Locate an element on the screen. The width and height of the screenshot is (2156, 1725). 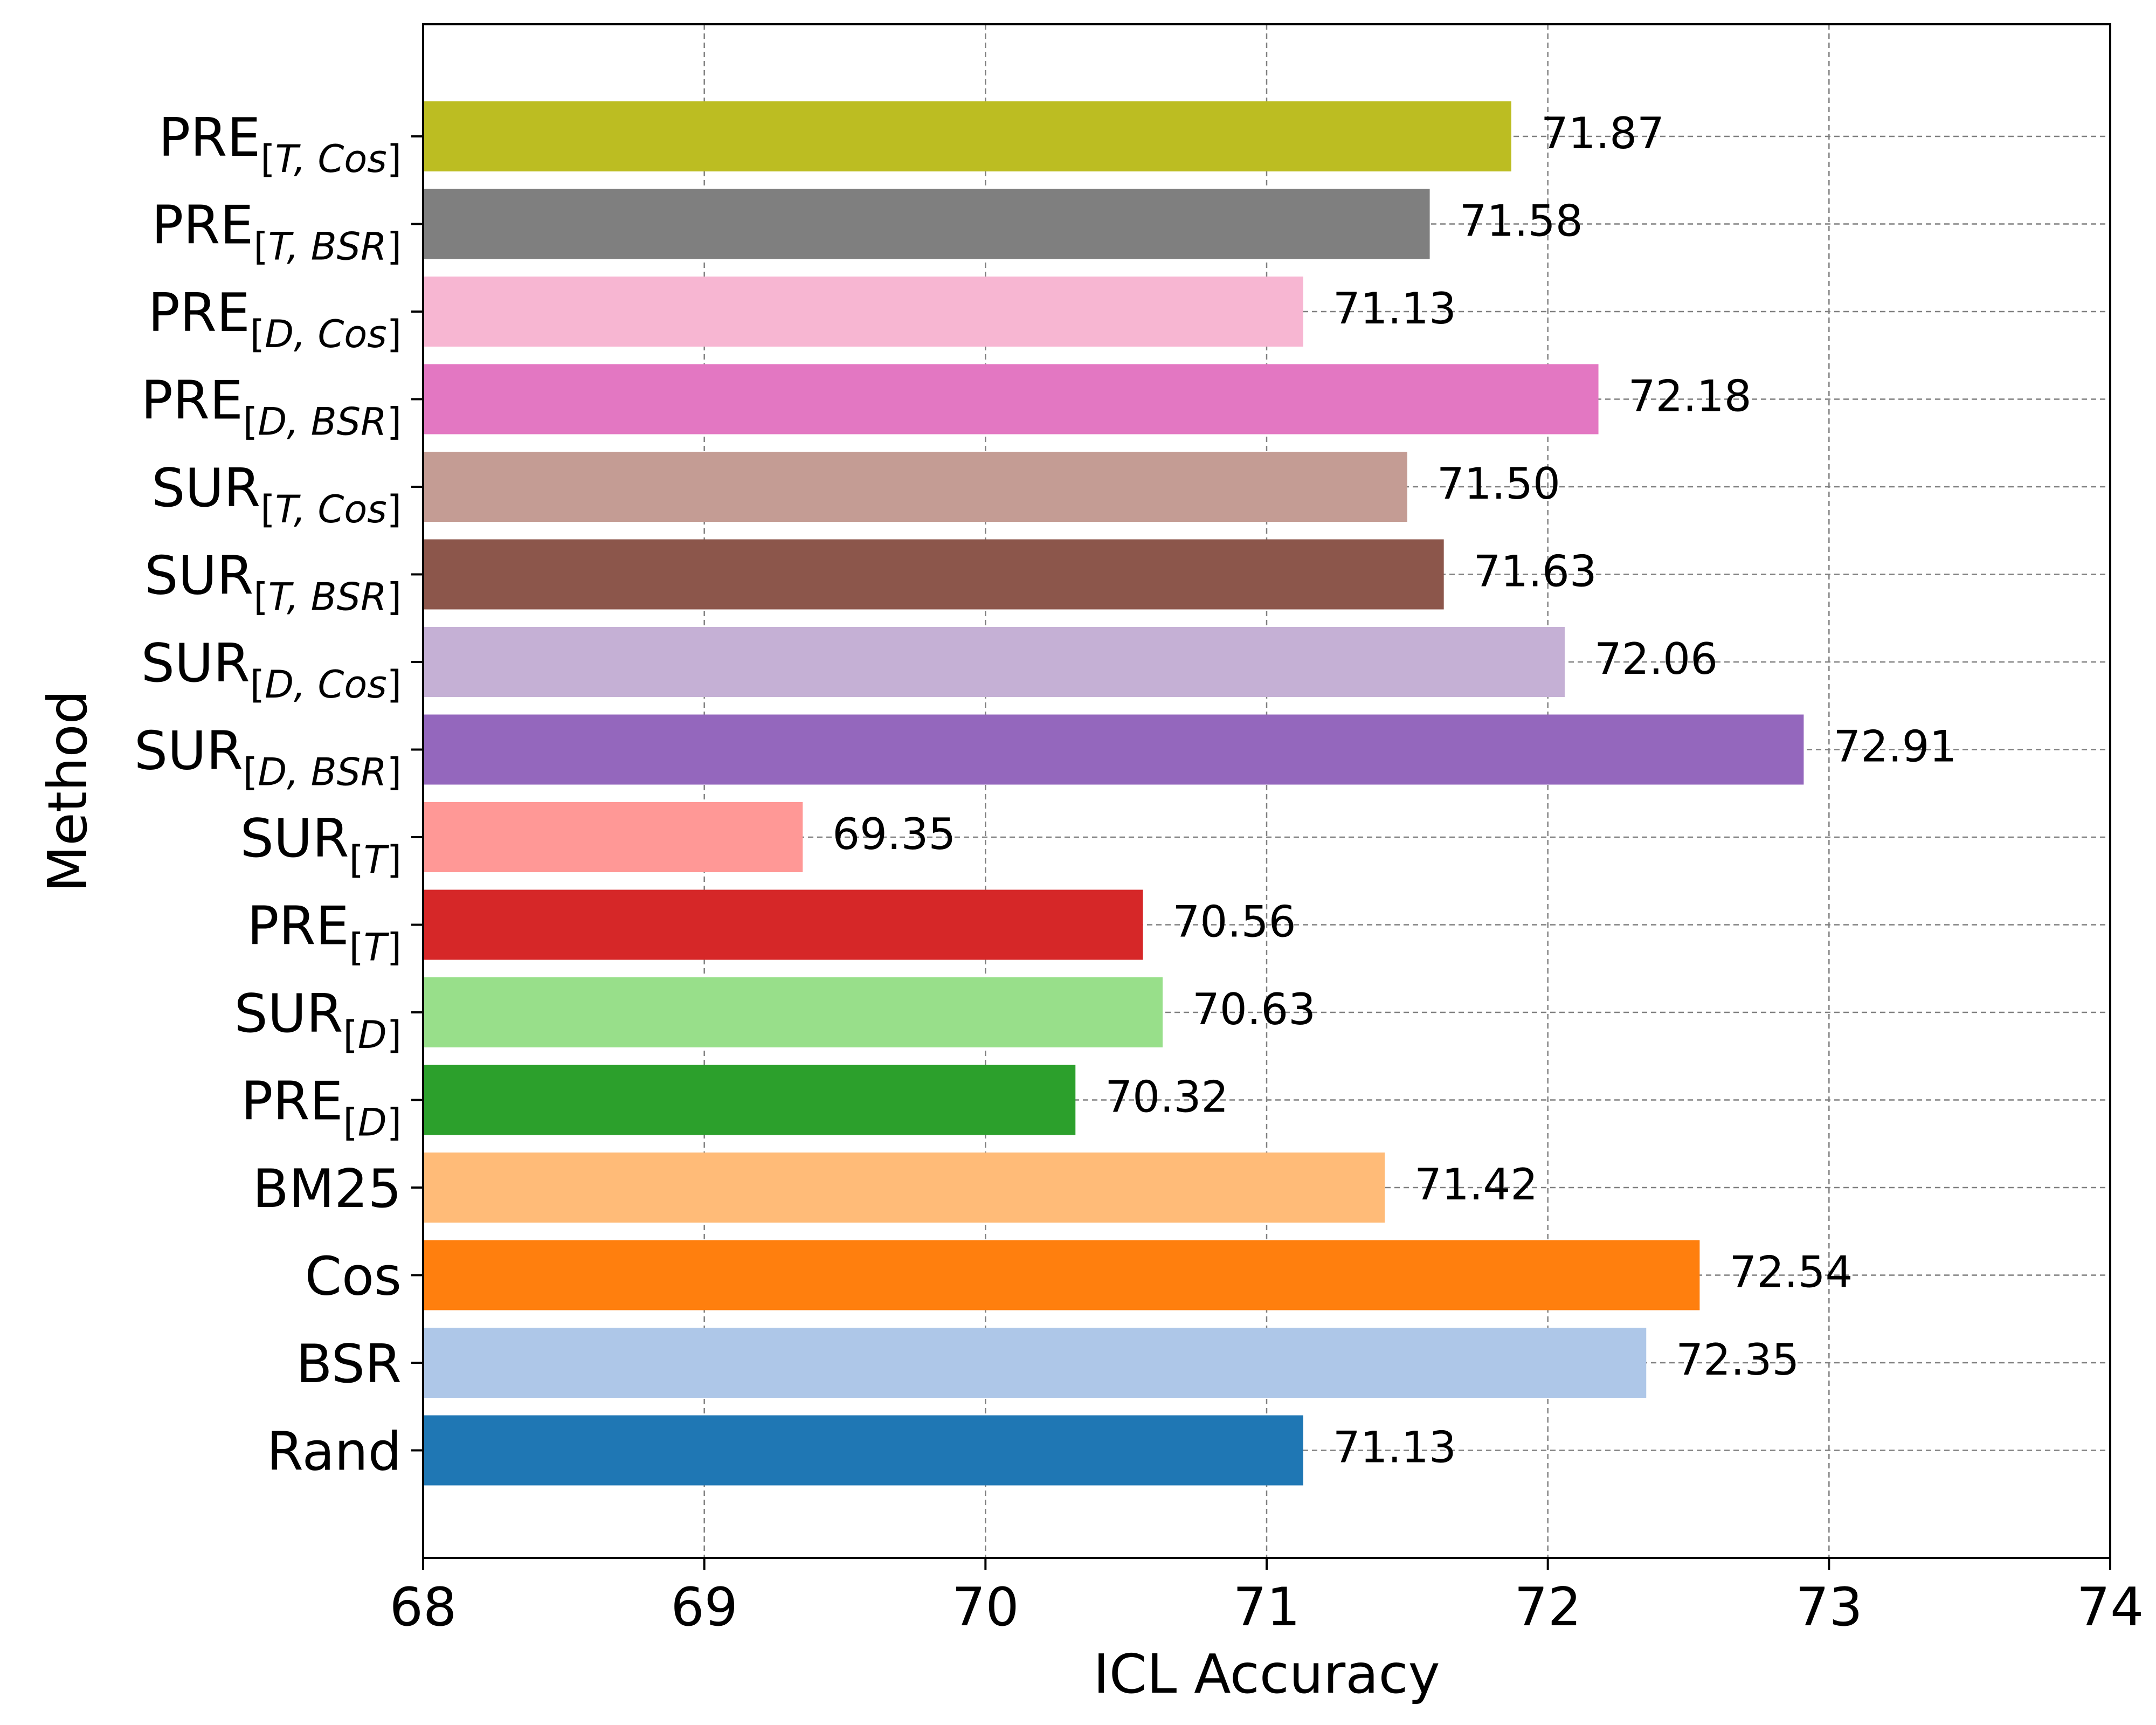
y-axis-label: Method is located at coordinates (67, 791).